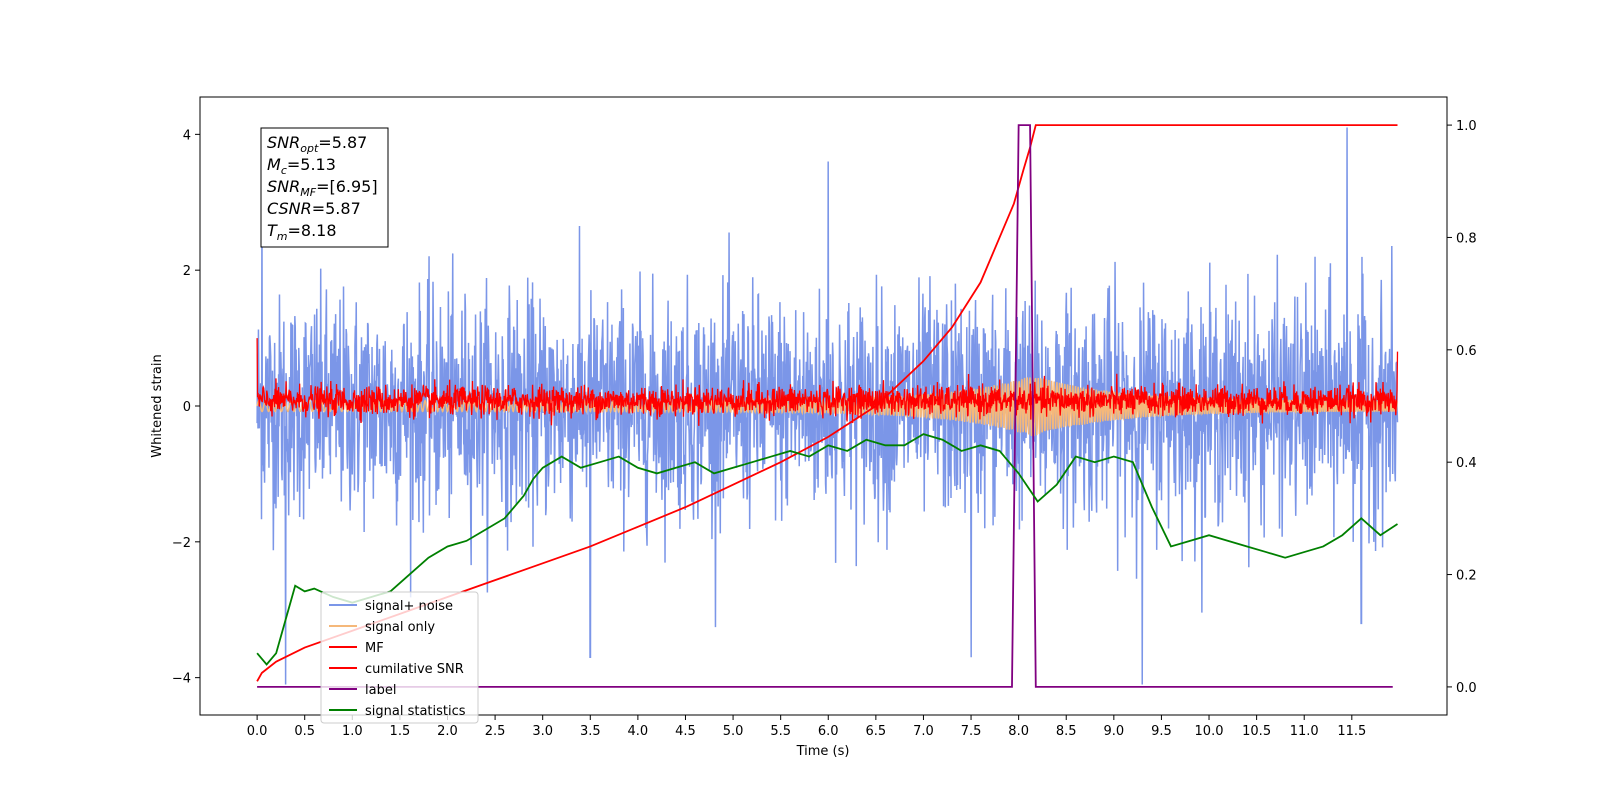  I want to click on y-tick-label: 2, so click(187, 271).